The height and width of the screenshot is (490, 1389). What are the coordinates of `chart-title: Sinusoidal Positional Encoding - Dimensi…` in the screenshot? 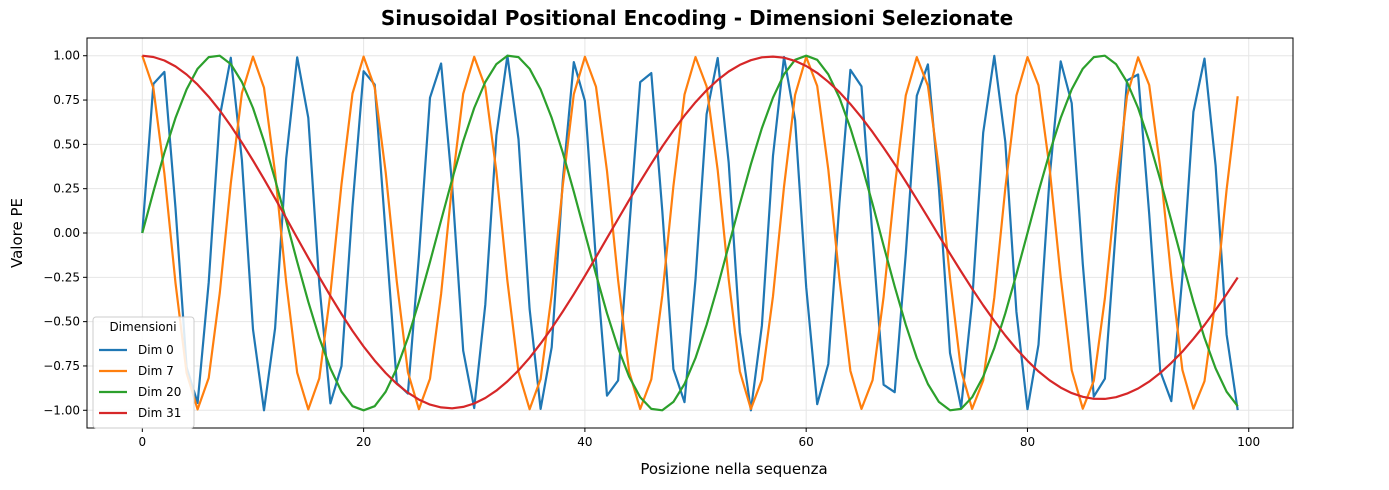 It's located at (697, 18).